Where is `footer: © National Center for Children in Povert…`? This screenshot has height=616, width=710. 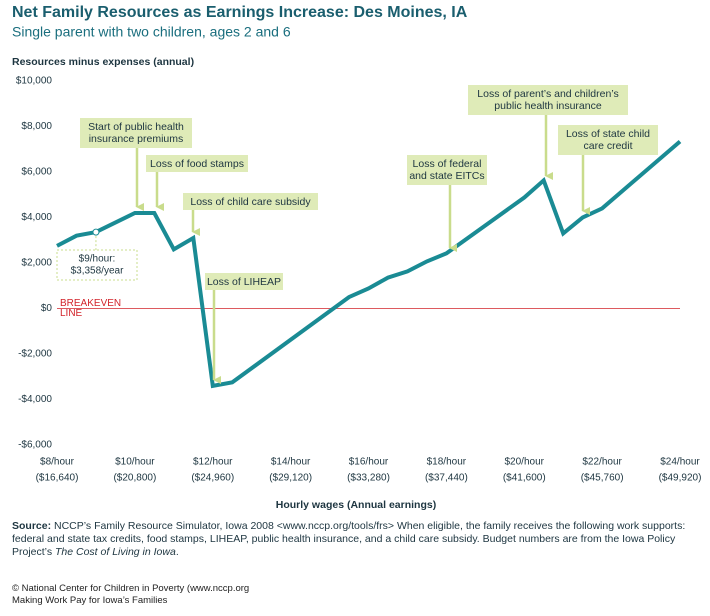 footer: © National Center for Children in Povert… is located at coordinates (130, 595).